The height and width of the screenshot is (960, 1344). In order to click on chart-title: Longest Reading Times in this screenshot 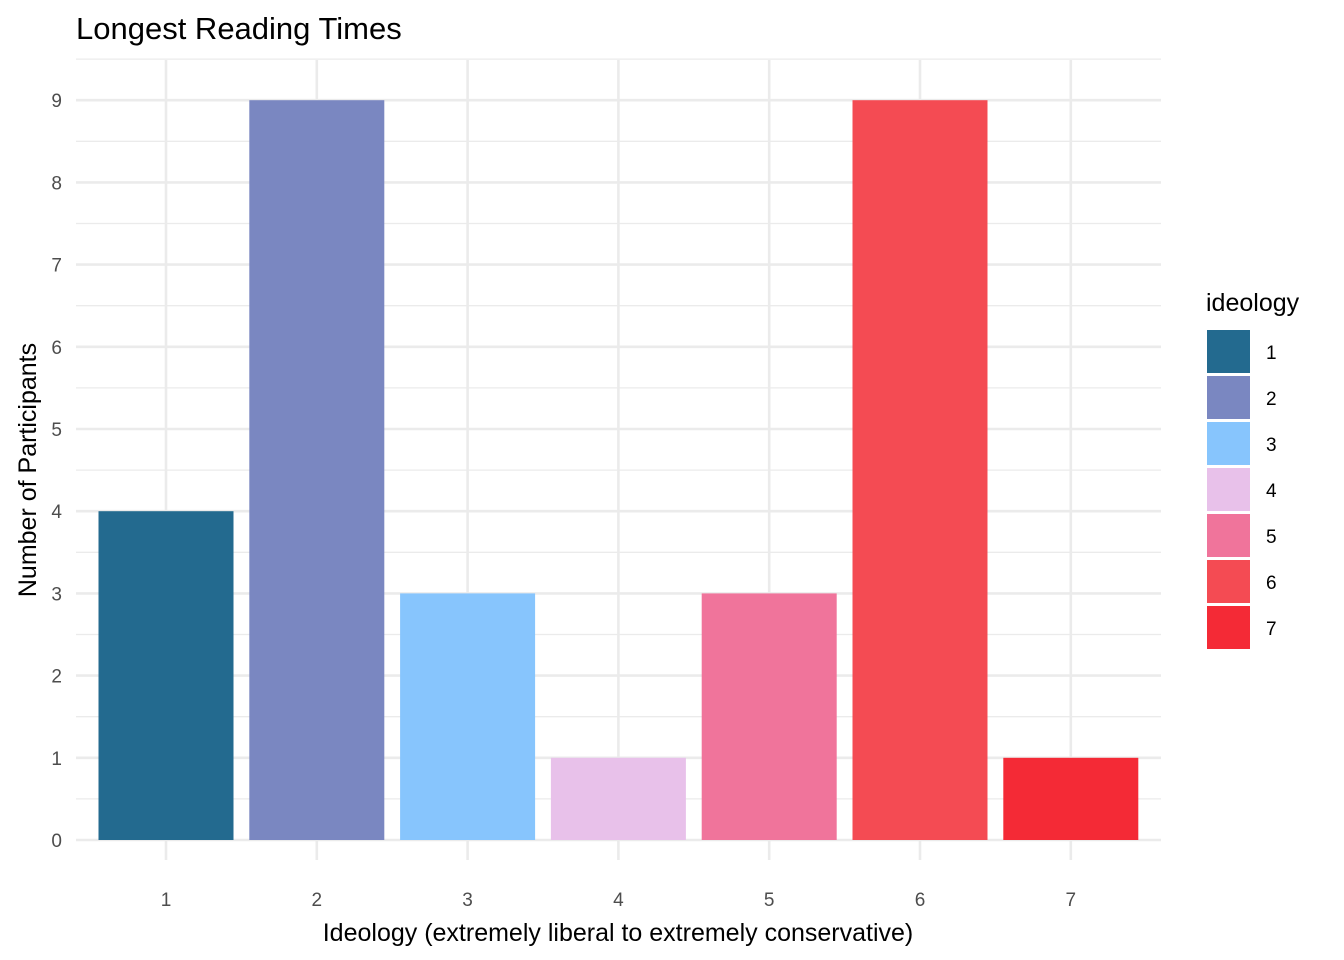, I will do `click(239, 28)`.